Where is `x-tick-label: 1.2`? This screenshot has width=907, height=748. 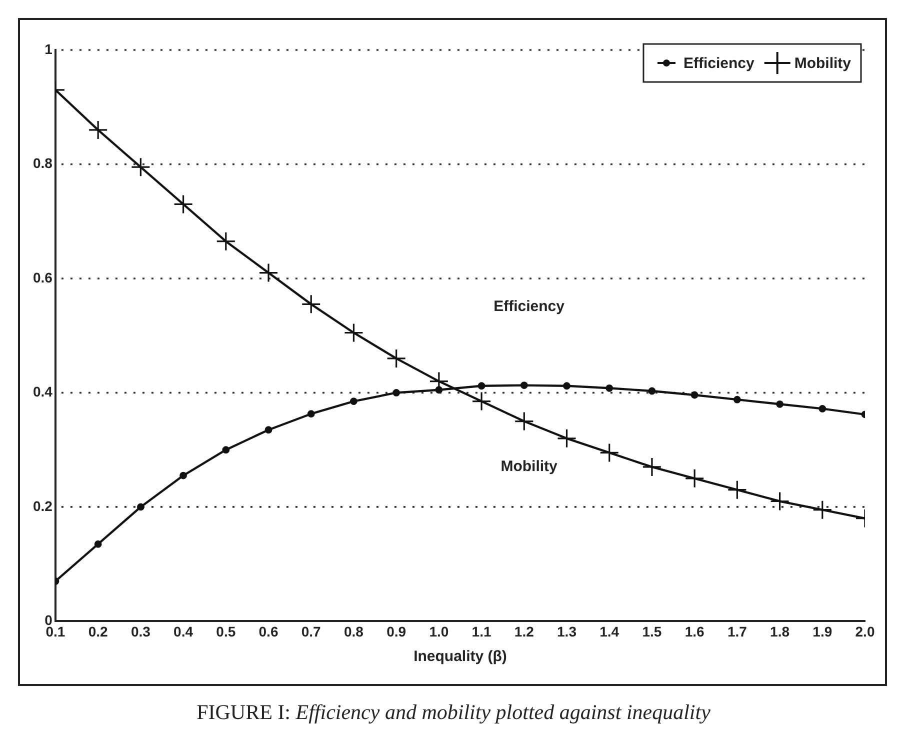 x-tick-label: 1.2 is located at coordinates (524, 631).